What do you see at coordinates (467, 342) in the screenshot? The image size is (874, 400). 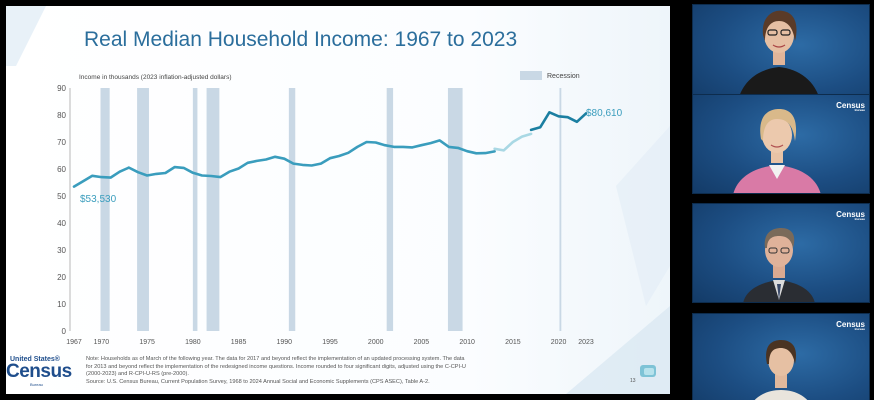 I see `x-tick-label: 2010` at bounding box center [467, 342].